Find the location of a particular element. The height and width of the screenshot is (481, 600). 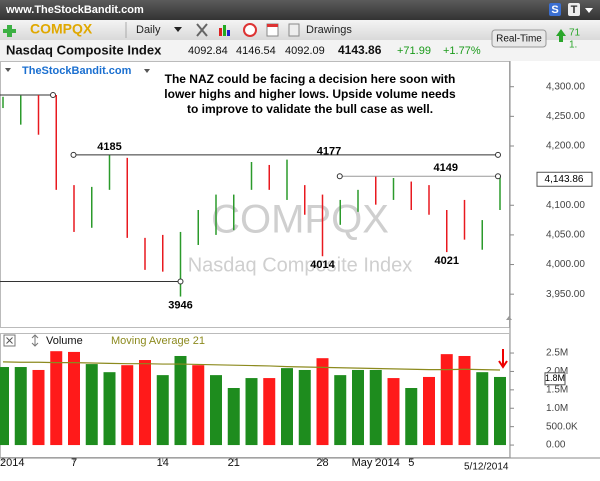

text-label: T is located at coordinates (574, 10).